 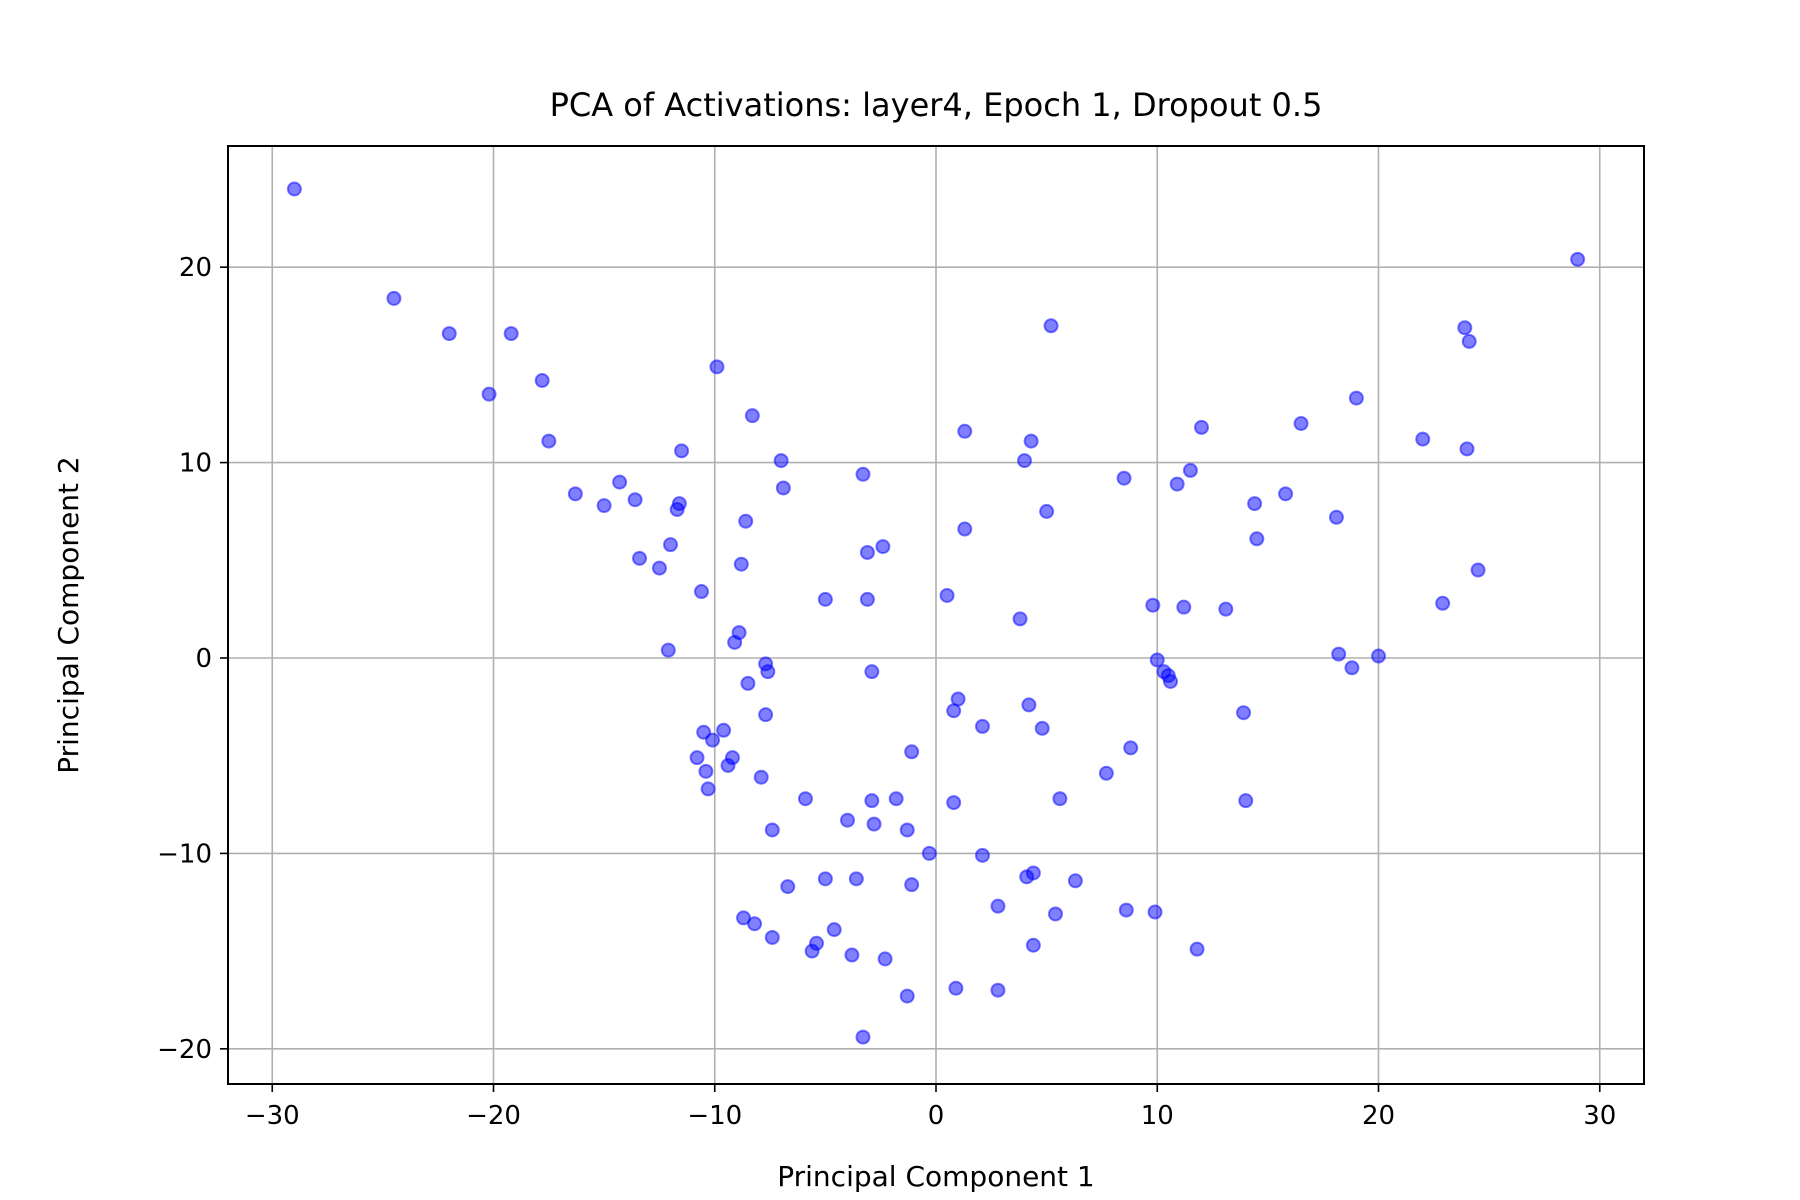 What do you see at coordinates (68, 615) in the screenshot?
I see `y-axis-label: Principal Component 2` at bounding box center [68, 615].